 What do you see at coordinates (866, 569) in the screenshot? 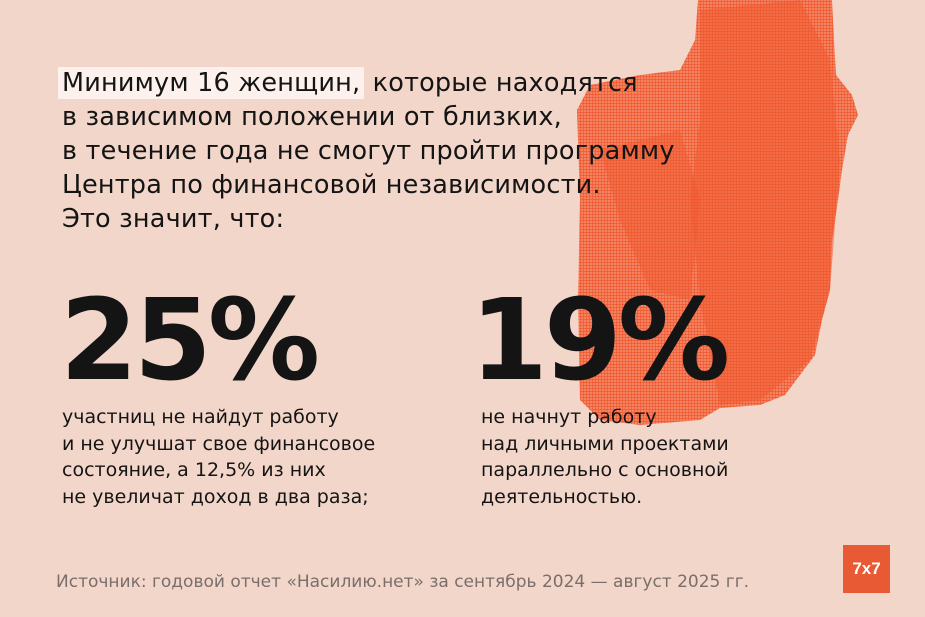
I see `logo-7x7: 7x7` at bounding box center [866, 569].